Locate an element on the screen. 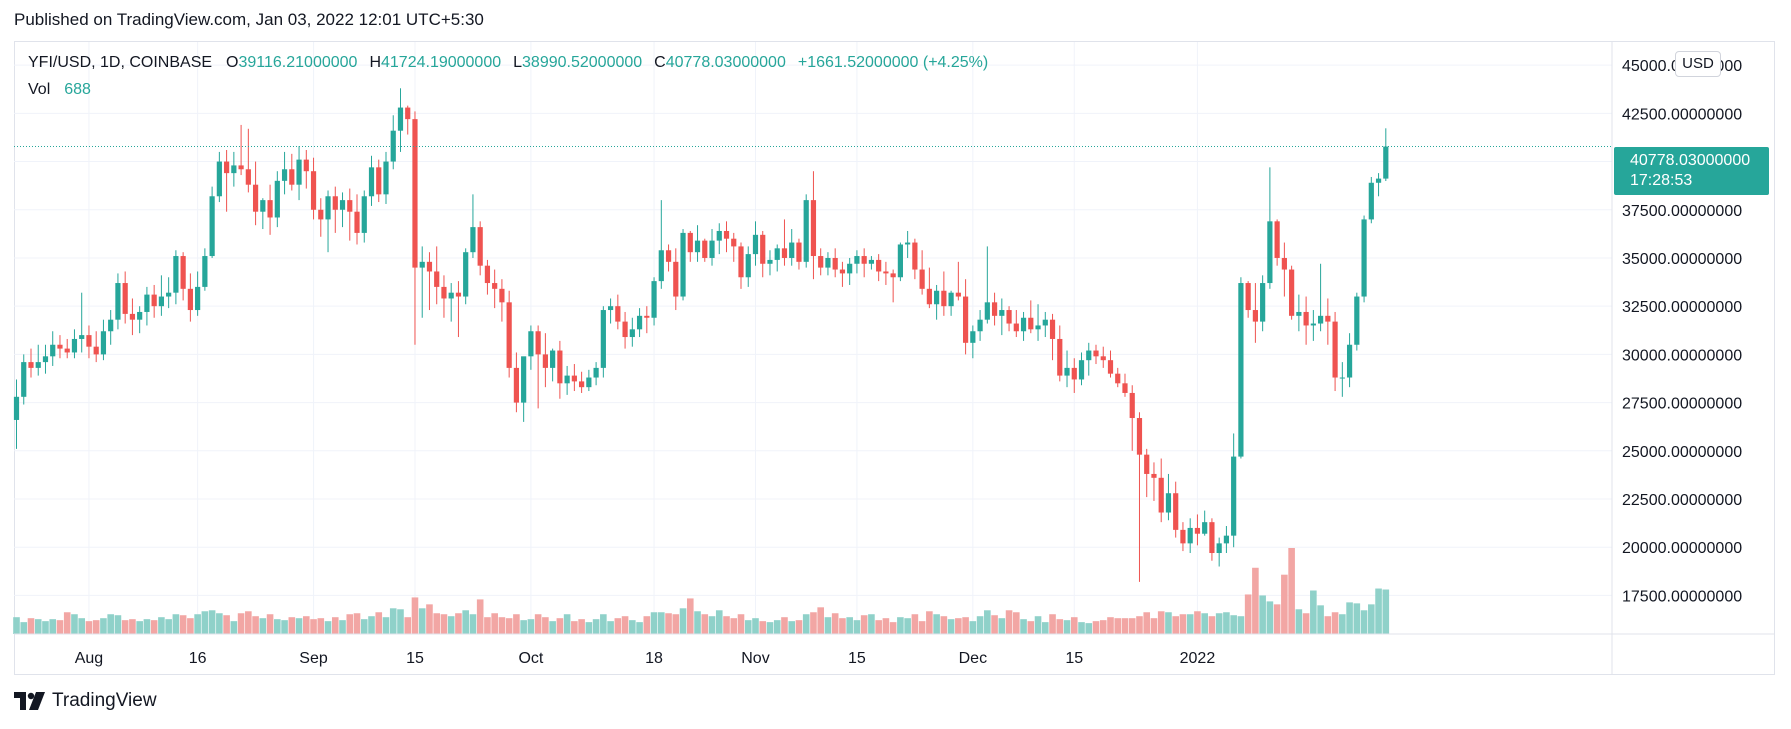  high-label: H is located at coordinates (375, 62).